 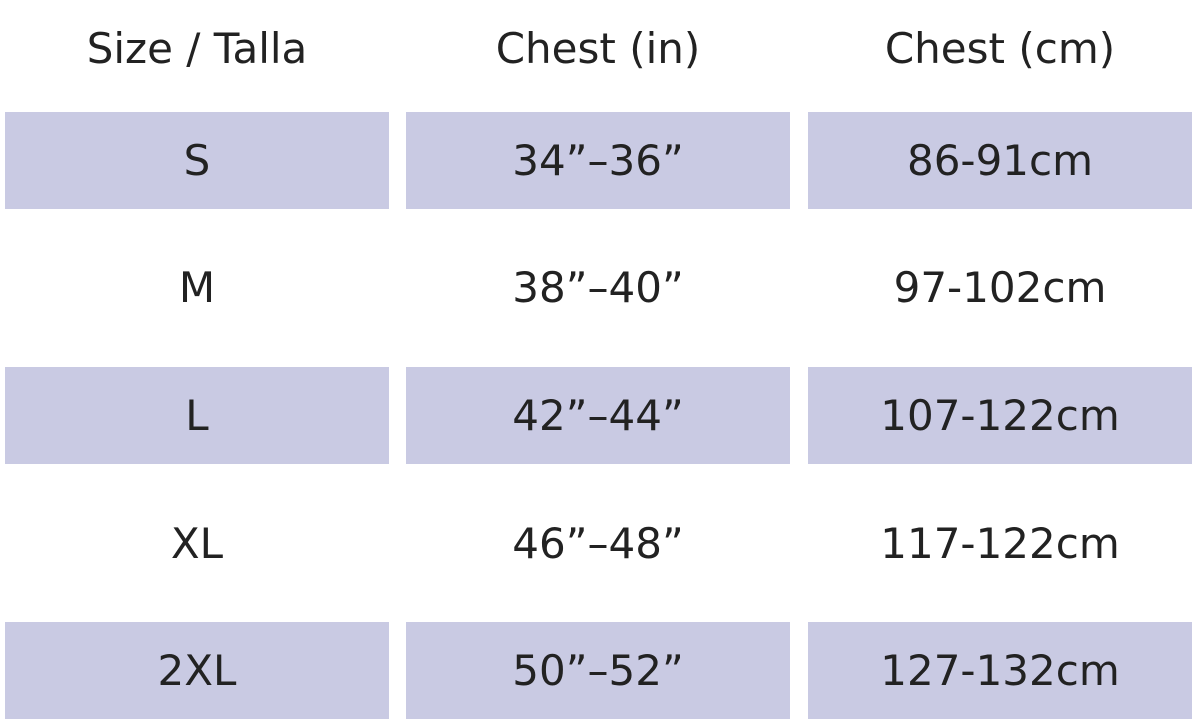 I want to click on table-cell: XL, so click(x=197, y=543).